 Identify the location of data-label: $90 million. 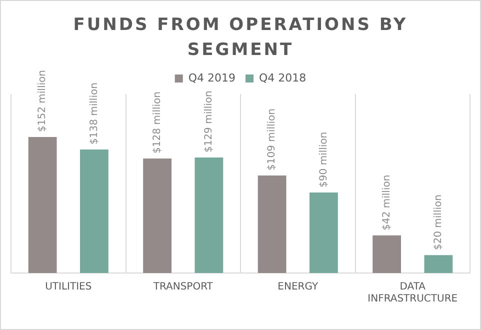
(324, 160).